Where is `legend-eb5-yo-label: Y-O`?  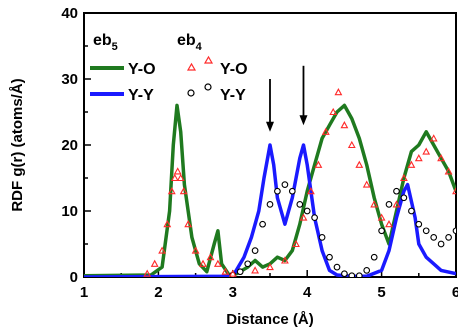 legend-eb5-yo-label: Y-O is located at coordinates (142, 69).